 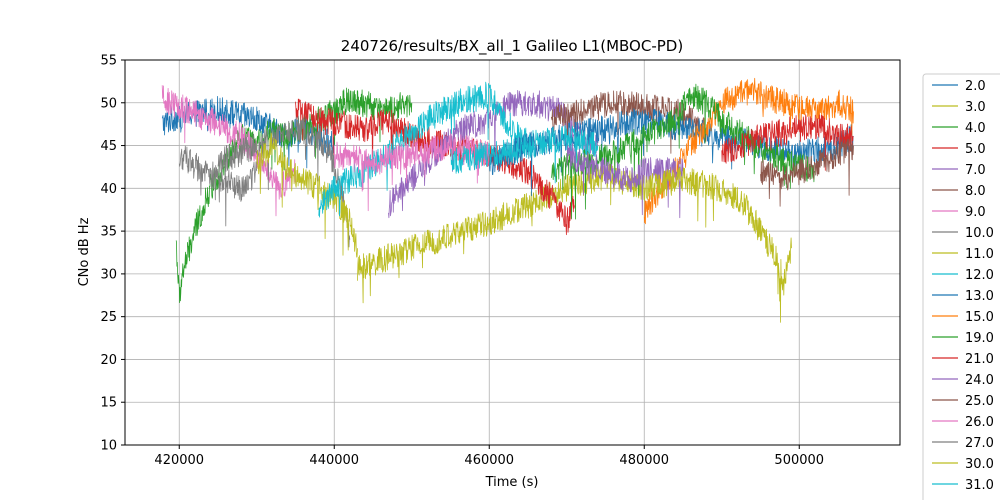 I want to click on legend-entry: 26.0, so click(x=979, y=422).